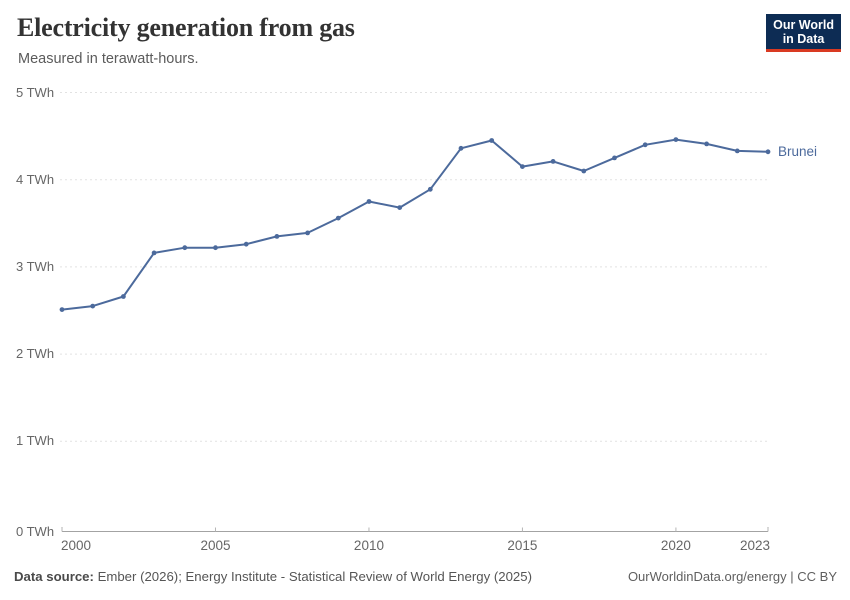 This screenshot has width=850, height=600. What do you see at coordinates (798, 151) in the screenshot?
I see `series-label-brunei: Brunei` at bounding box center [798, 151].